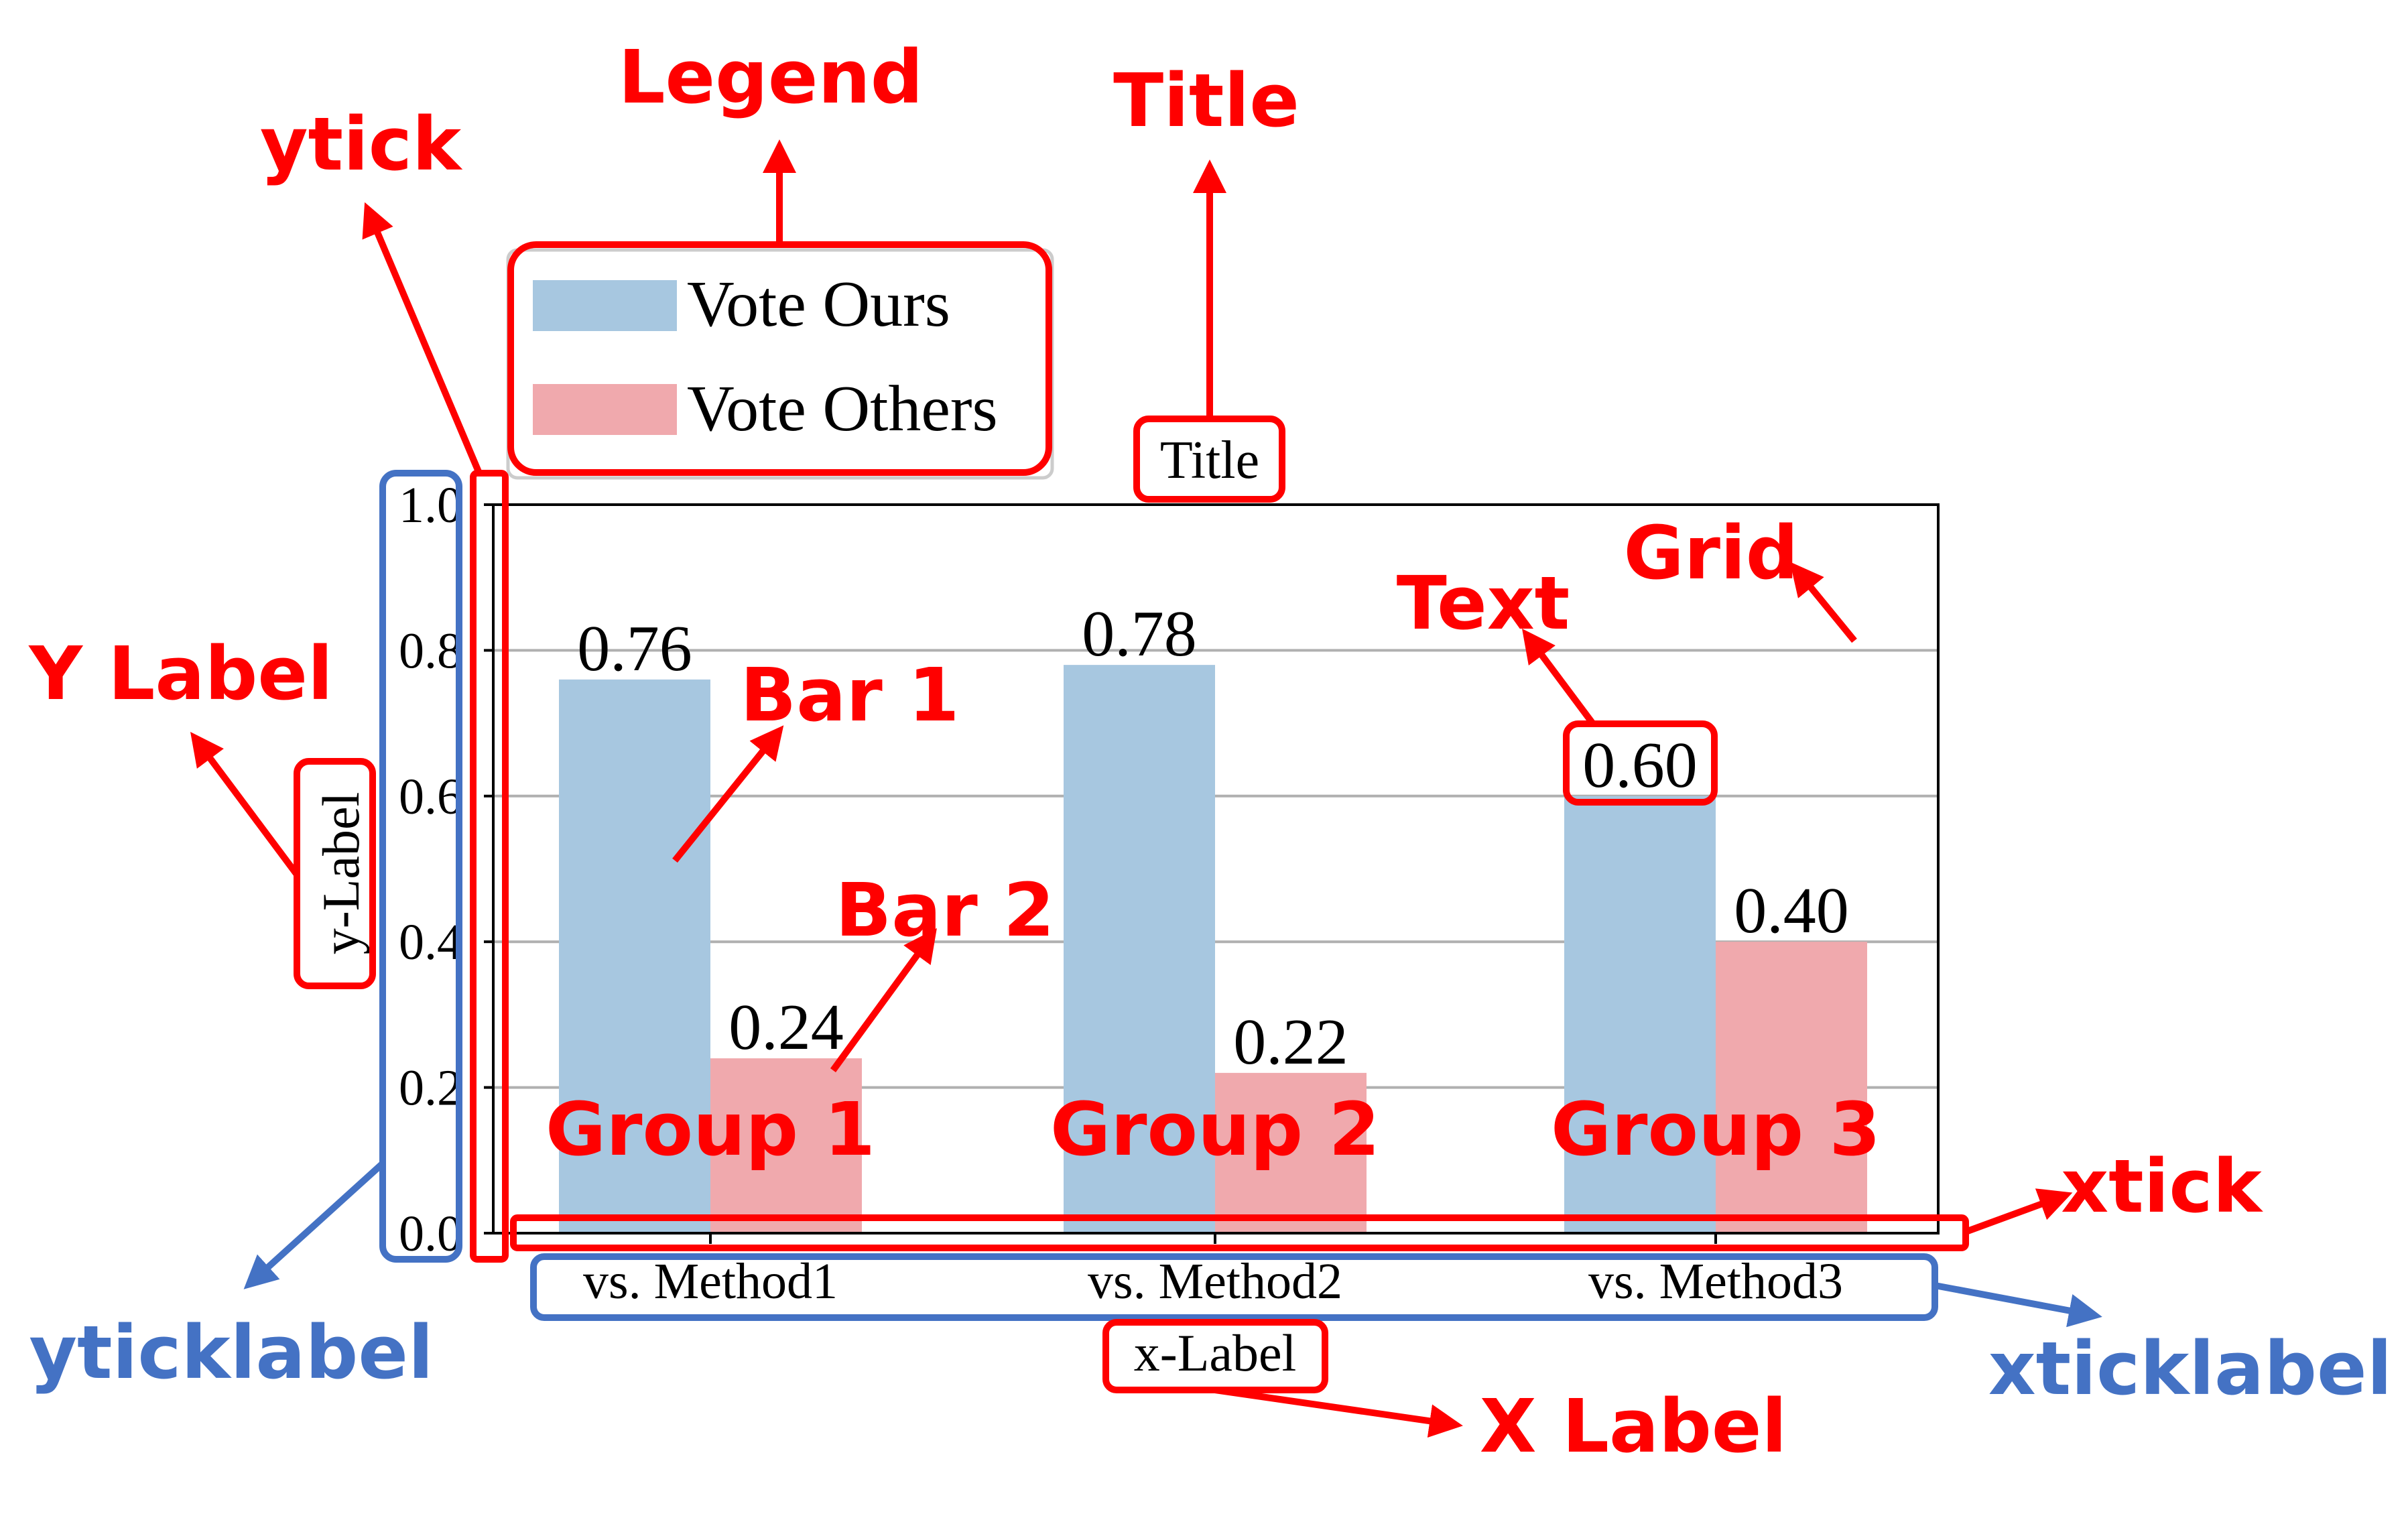 The image size is (2408, 1520). What do you see at coordinates (728, 794) in the screenshot?
I see `bar1-arrow` at bounding box center [728, 794].